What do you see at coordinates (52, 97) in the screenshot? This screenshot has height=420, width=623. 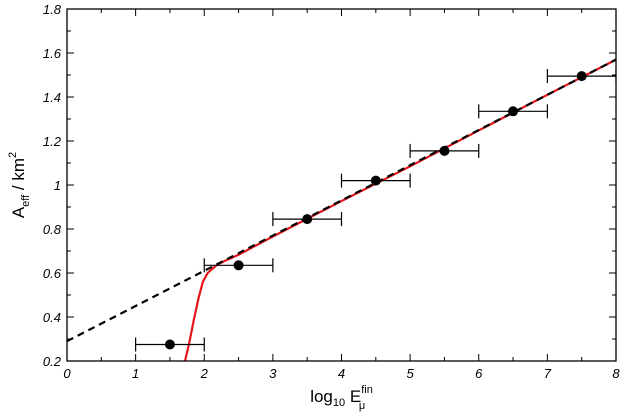 I see `y-tick-label: 1.4` at bounding box center [52, 97].